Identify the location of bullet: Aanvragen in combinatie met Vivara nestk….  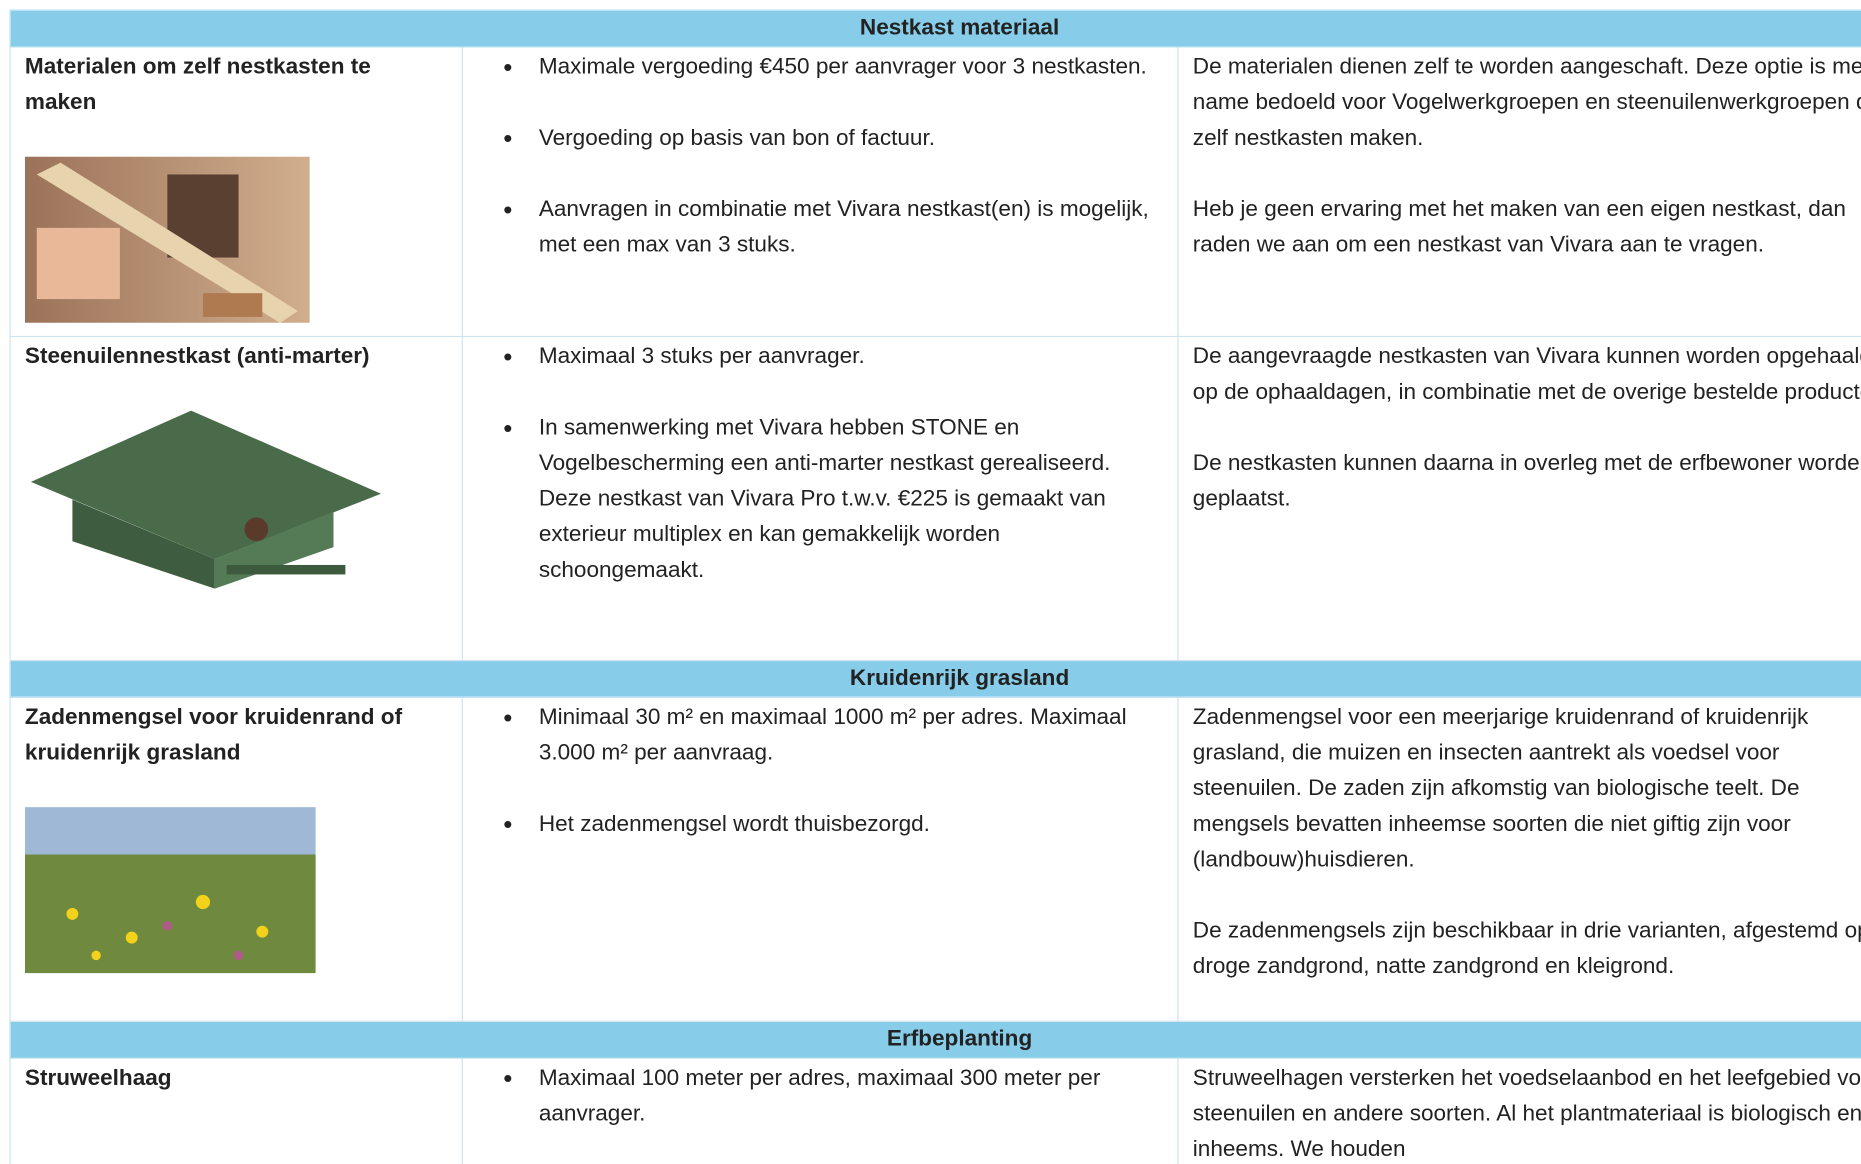
(833, 227).